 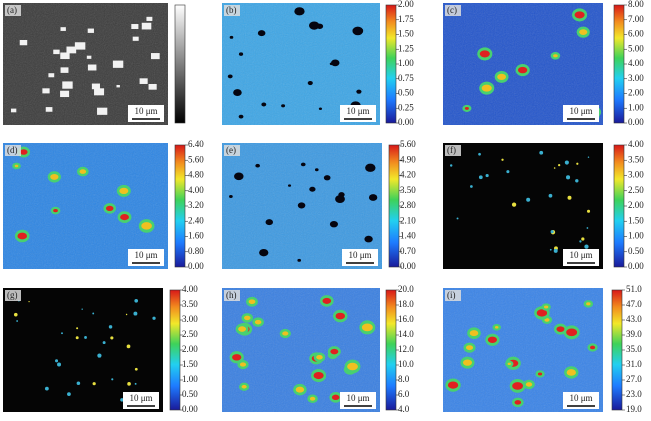 I want to click on colorbar-tick-label: 0.80, so click(x=196, y=251).